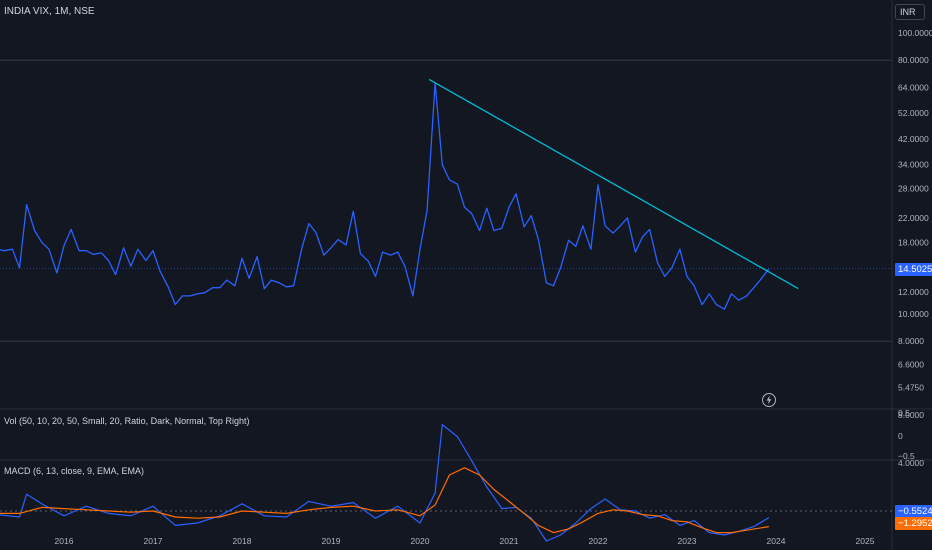  Describe the element at coordinates (913, 188) in the screenshot. I see `y-tick-label: 28.0000` at that location.